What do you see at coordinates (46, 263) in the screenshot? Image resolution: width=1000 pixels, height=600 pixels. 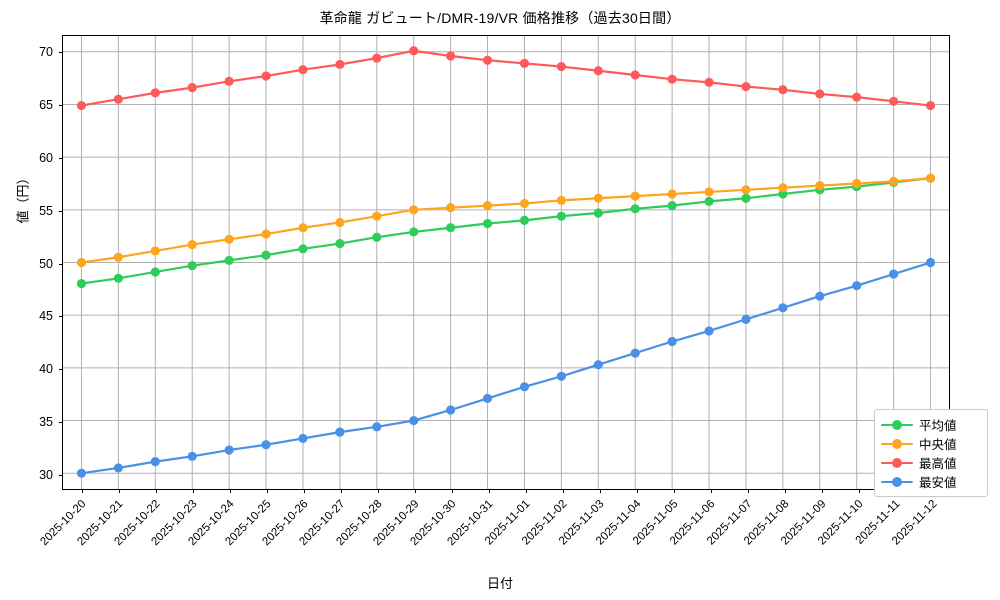 I see `y-tick-label: 50` at bounding box center [46, 263].